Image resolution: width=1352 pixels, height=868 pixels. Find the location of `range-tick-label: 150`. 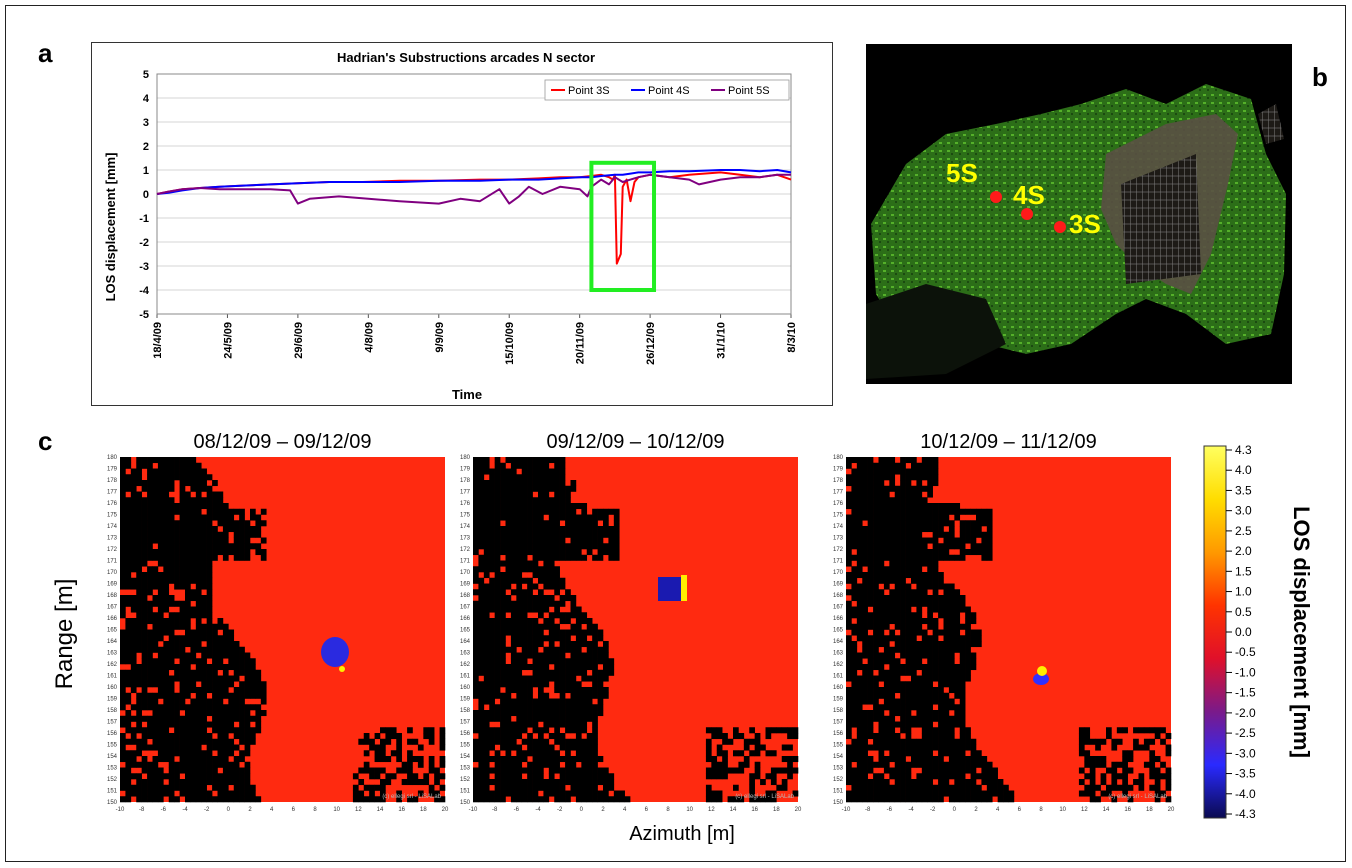

range-tick-label: 150 is located at coordinates (112, 803).